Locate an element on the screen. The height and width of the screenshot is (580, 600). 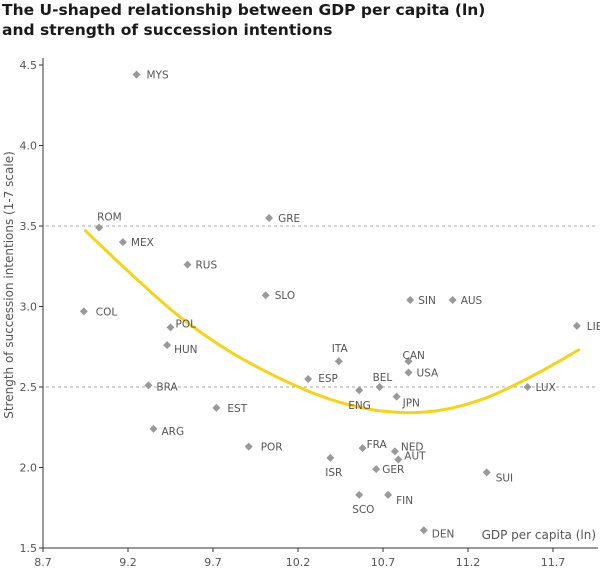
point-marker-rom is located at coordinates (99, 227).